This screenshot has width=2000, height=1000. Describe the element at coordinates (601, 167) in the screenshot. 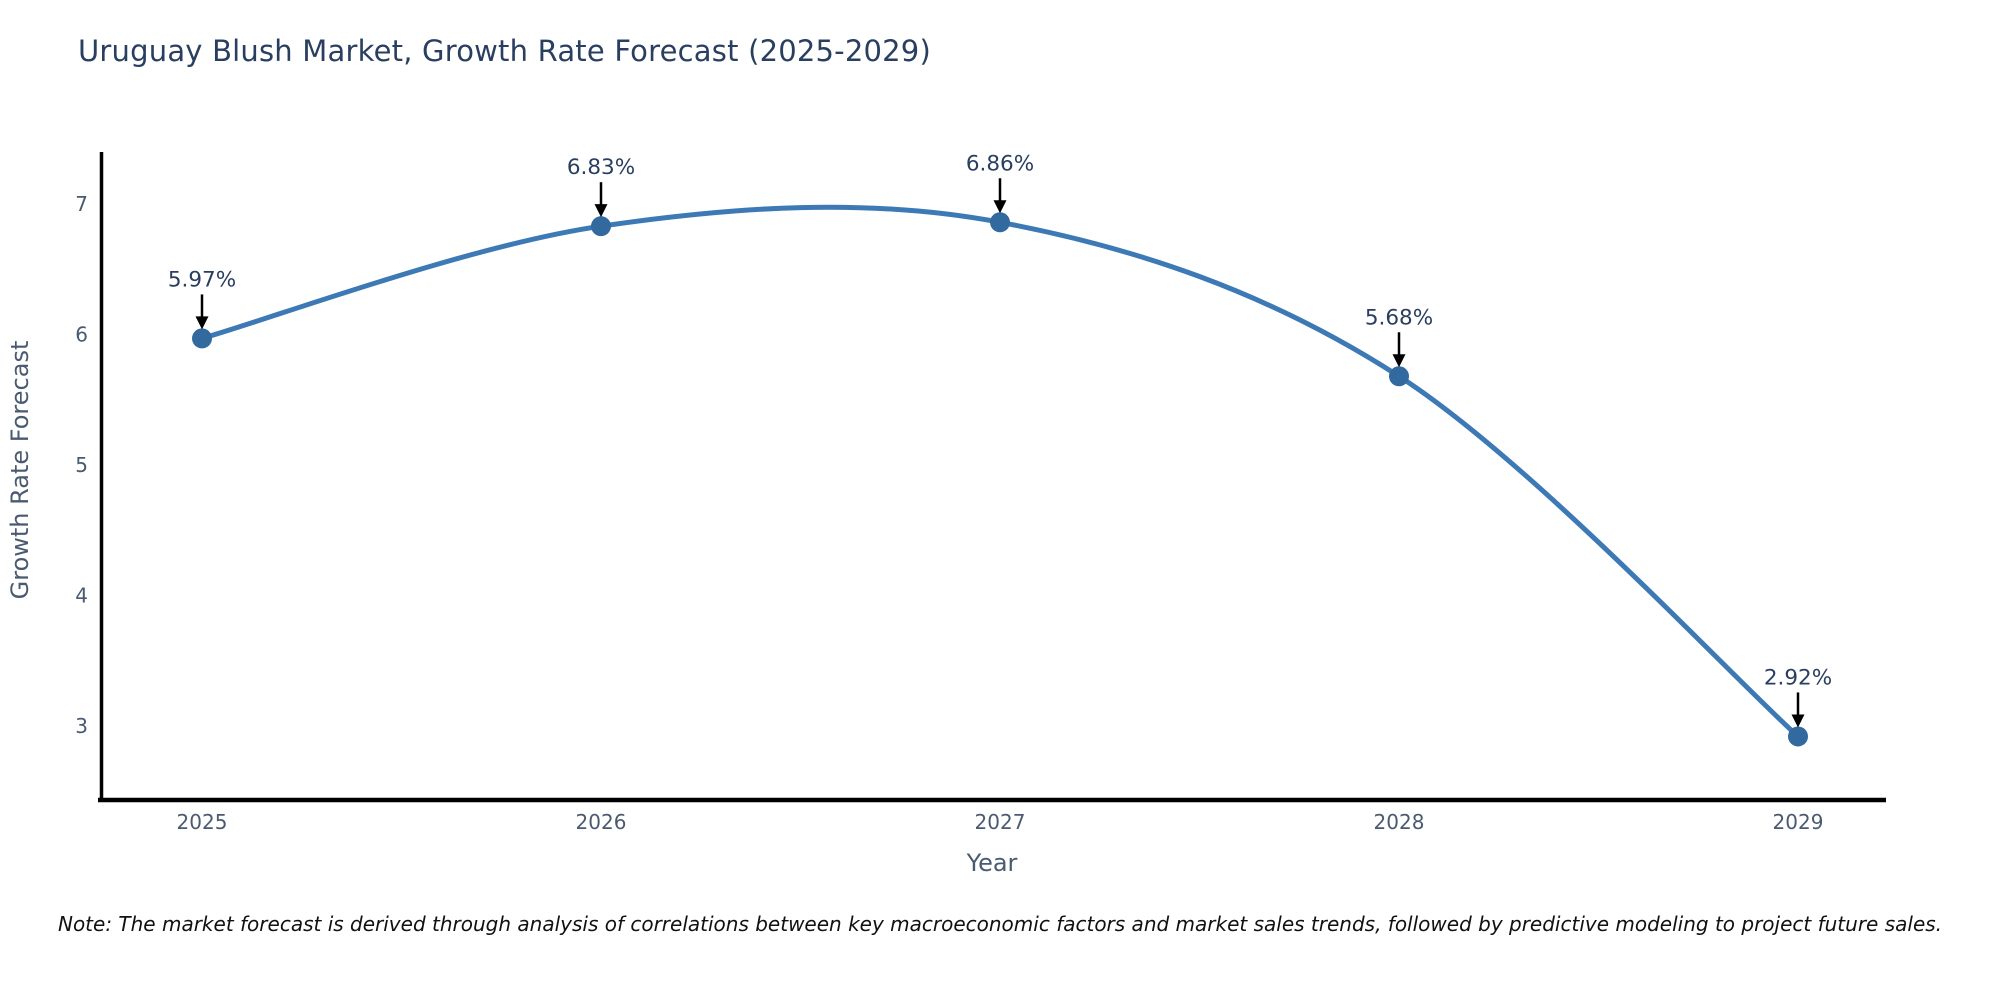

I see `data-point-label: 6.83%` at that location.